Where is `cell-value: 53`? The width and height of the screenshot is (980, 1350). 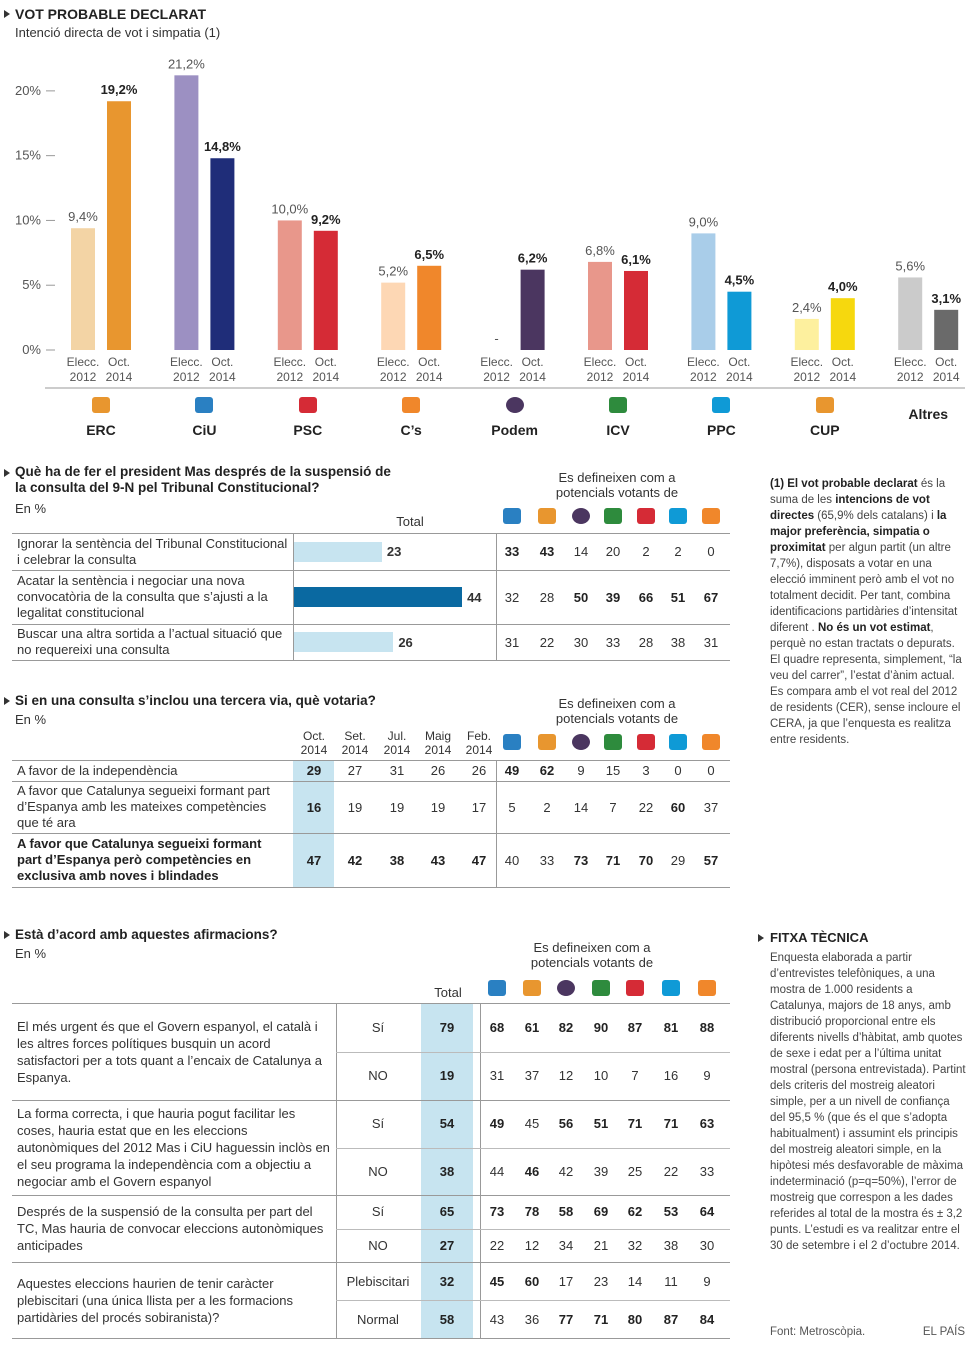 cell-value: 53 is located at coordinates (671, 1212).